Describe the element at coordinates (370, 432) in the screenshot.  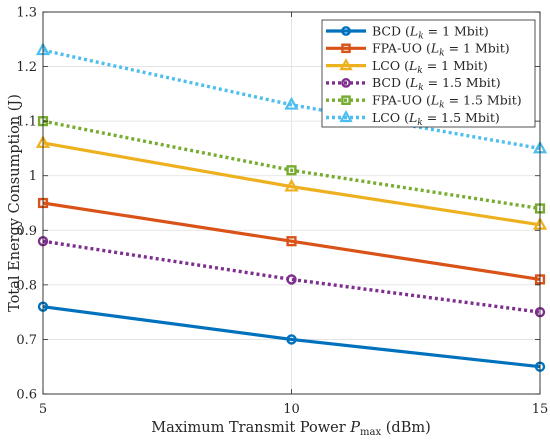
I see `x-axis-label-subscript: max` at that location.